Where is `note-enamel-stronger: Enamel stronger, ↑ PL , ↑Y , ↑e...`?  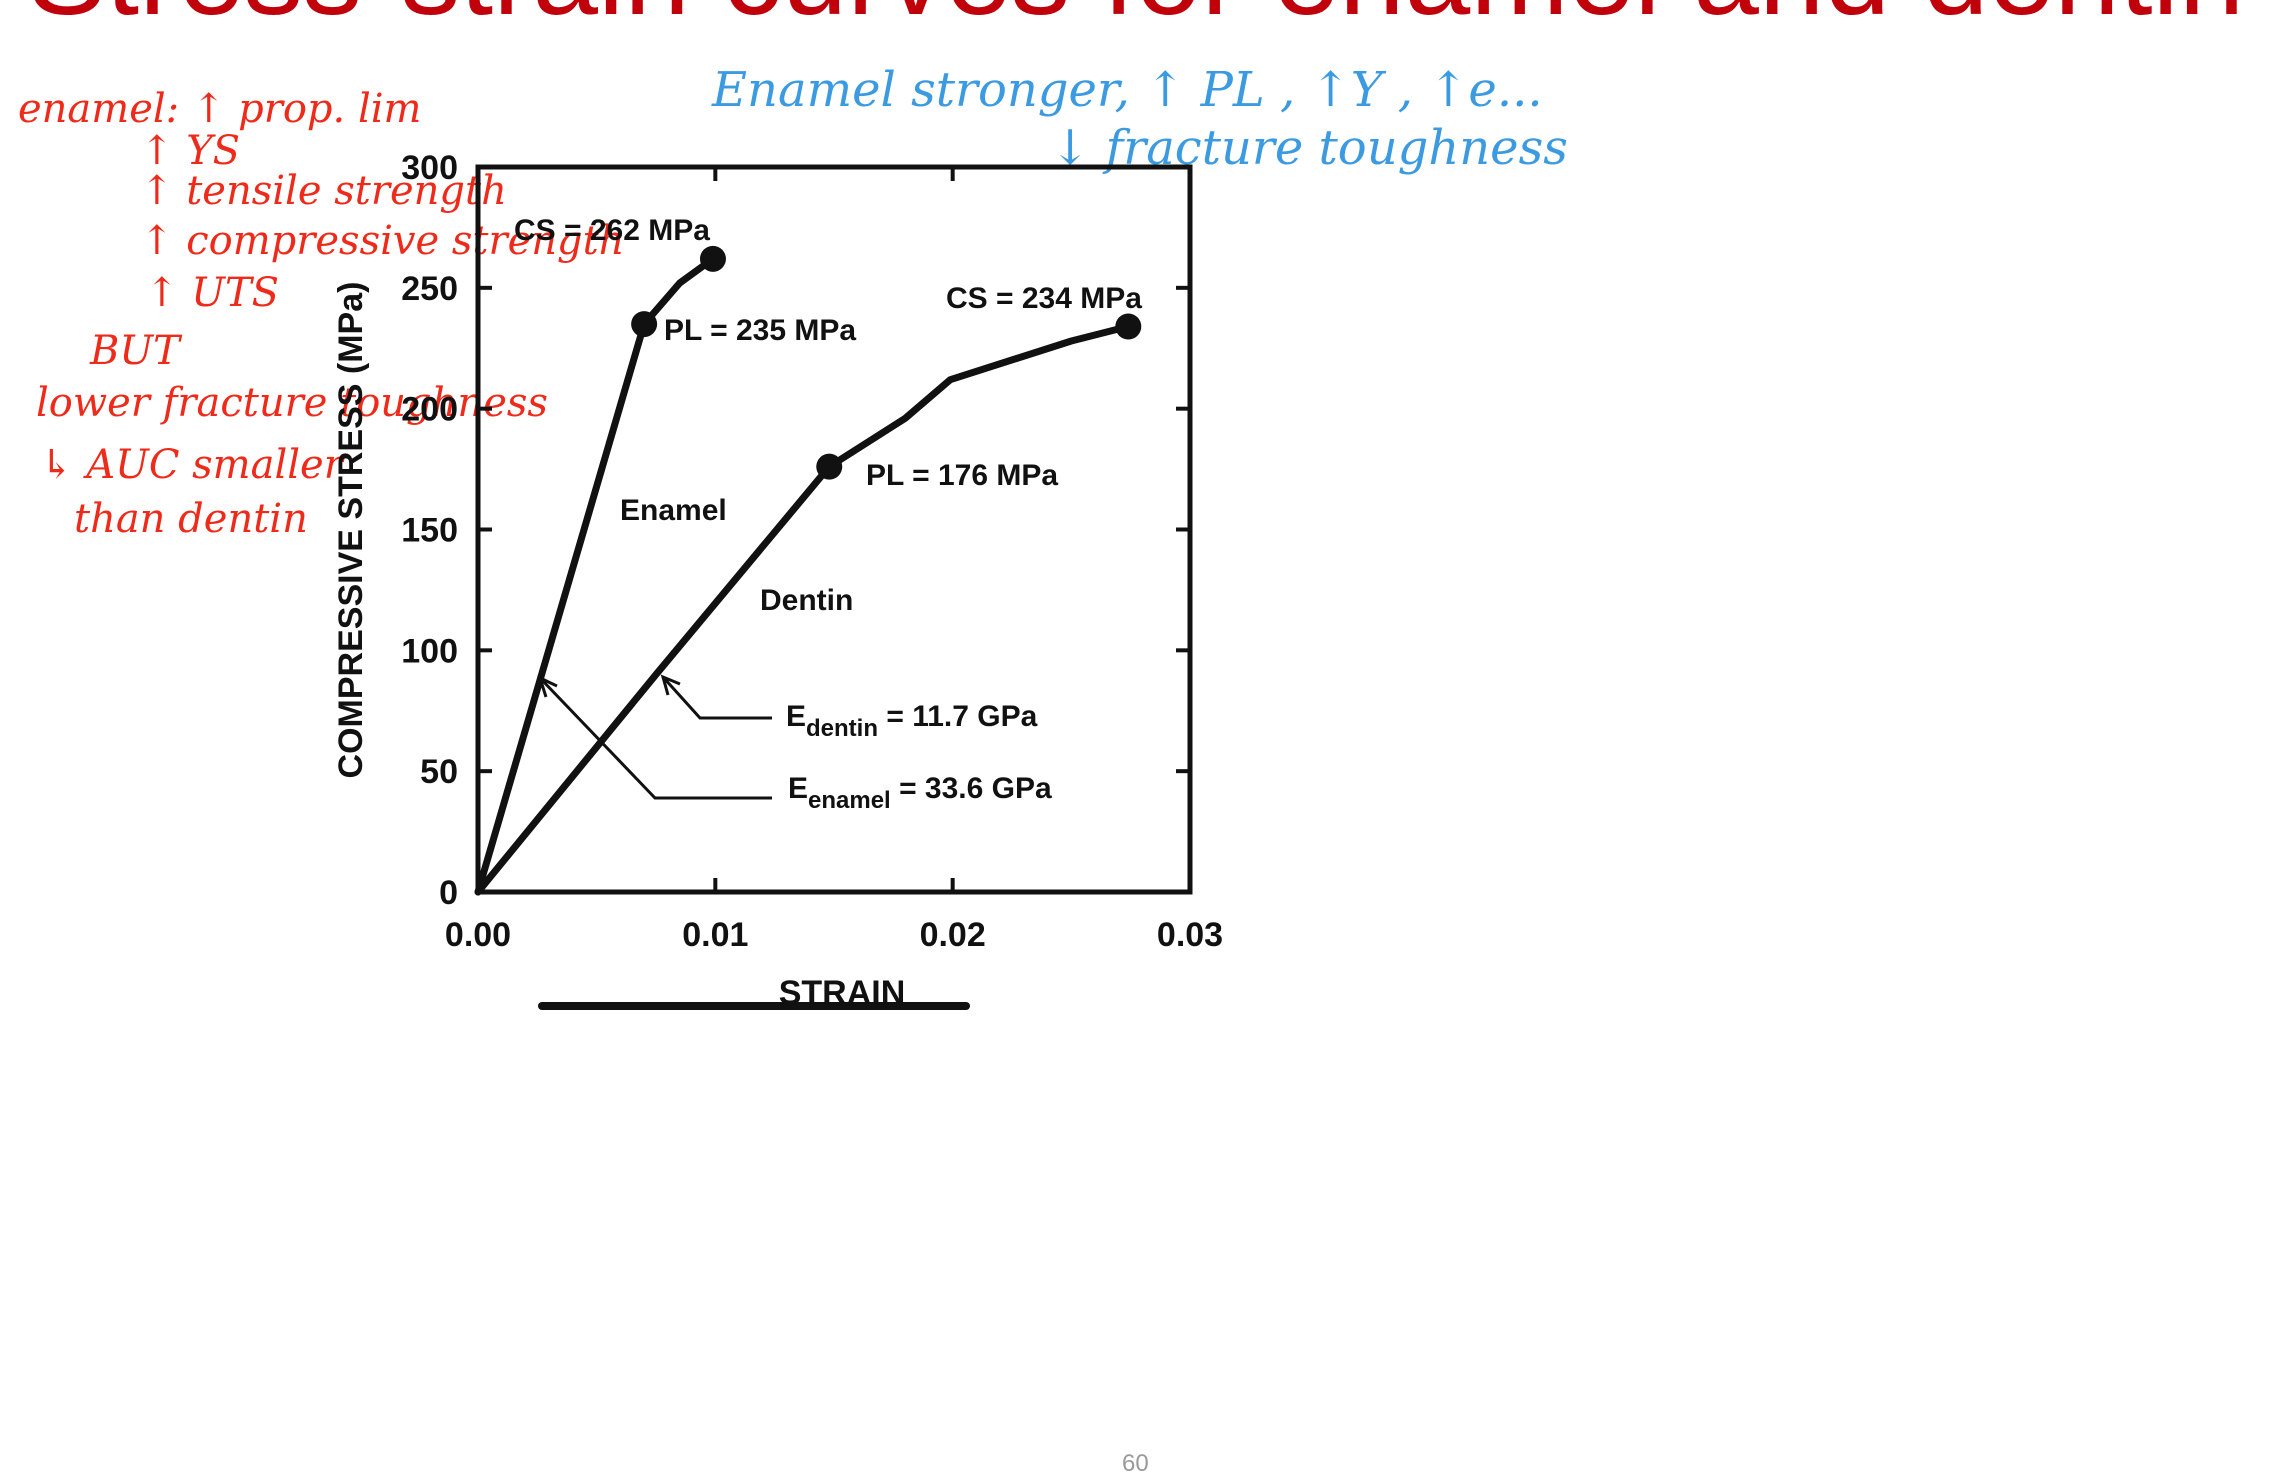 note-enamel-stronger: Enamel stronger, ↑ PL , ↑Y , ↑e... is located at coordinates (1127, 90).